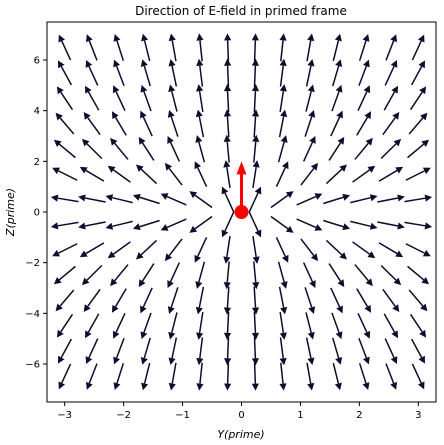 The image size is (444, 445). Describe the element at coordinates (241, 186) in the screenshot. I see `velocity-arrow` at that location.